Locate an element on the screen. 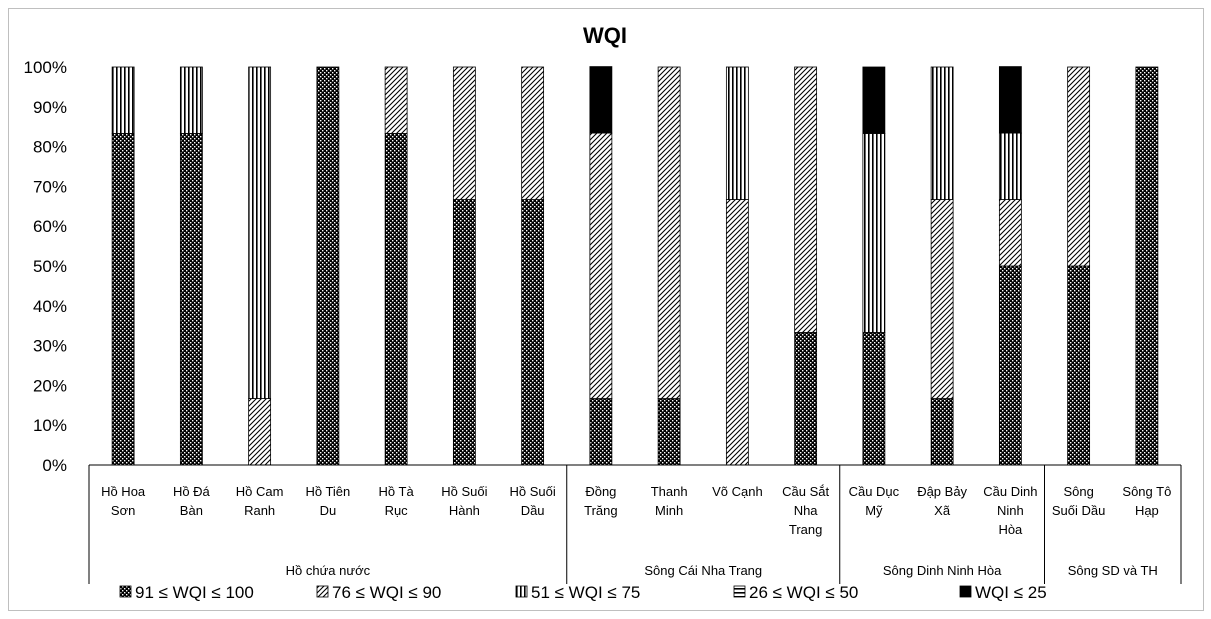  category-label: Xã is located at coordinates (942, 510).